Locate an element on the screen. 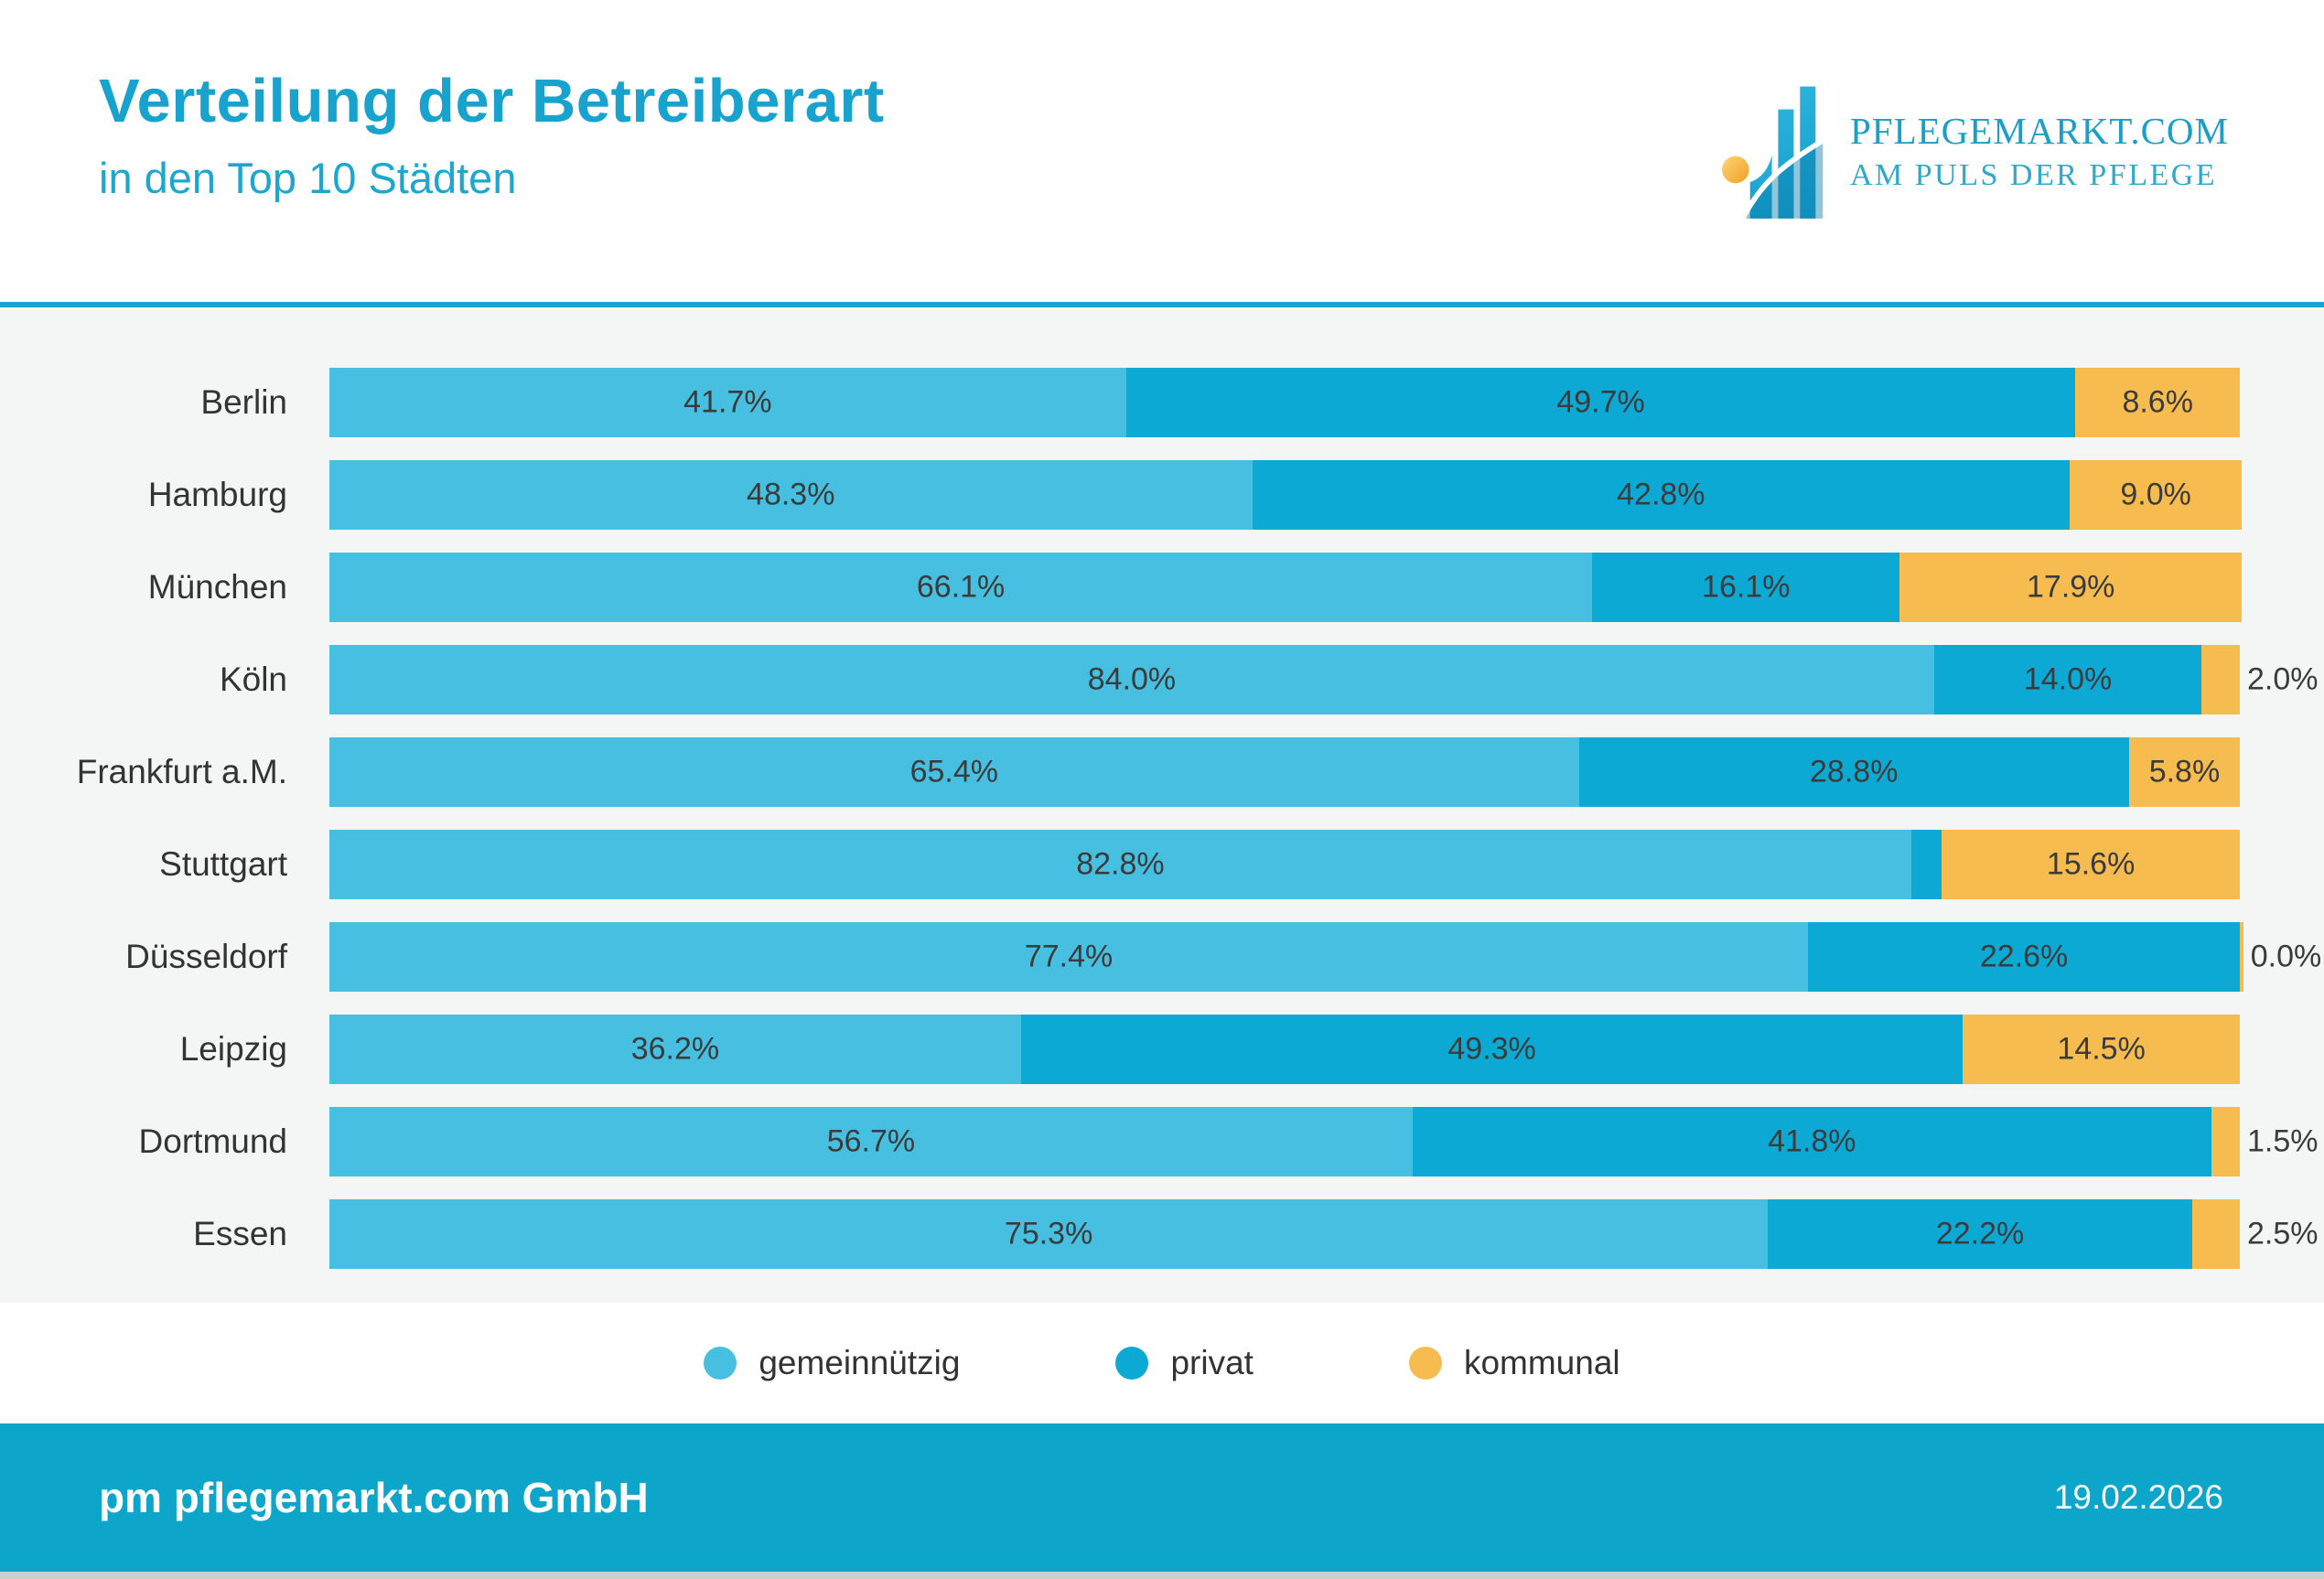  segment-value-label: 56.7% is located at coordinates (871, 1141).